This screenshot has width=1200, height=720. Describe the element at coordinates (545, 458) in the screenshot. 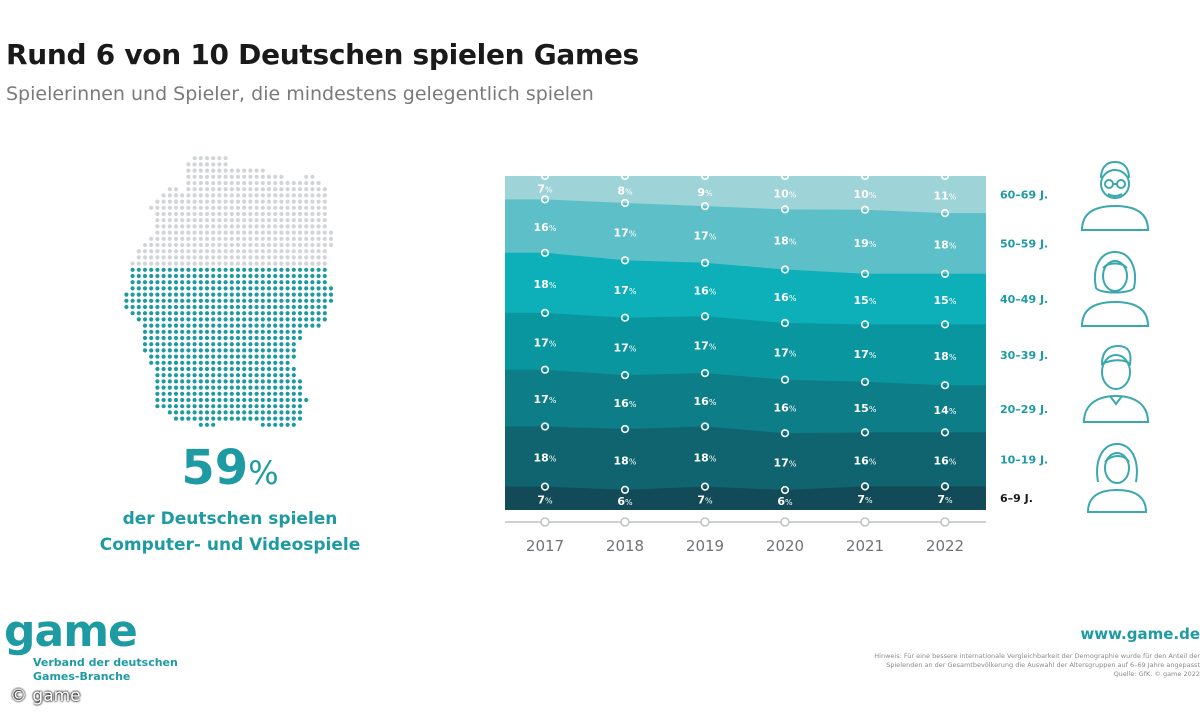

I see `data-label: 18%` at that location.